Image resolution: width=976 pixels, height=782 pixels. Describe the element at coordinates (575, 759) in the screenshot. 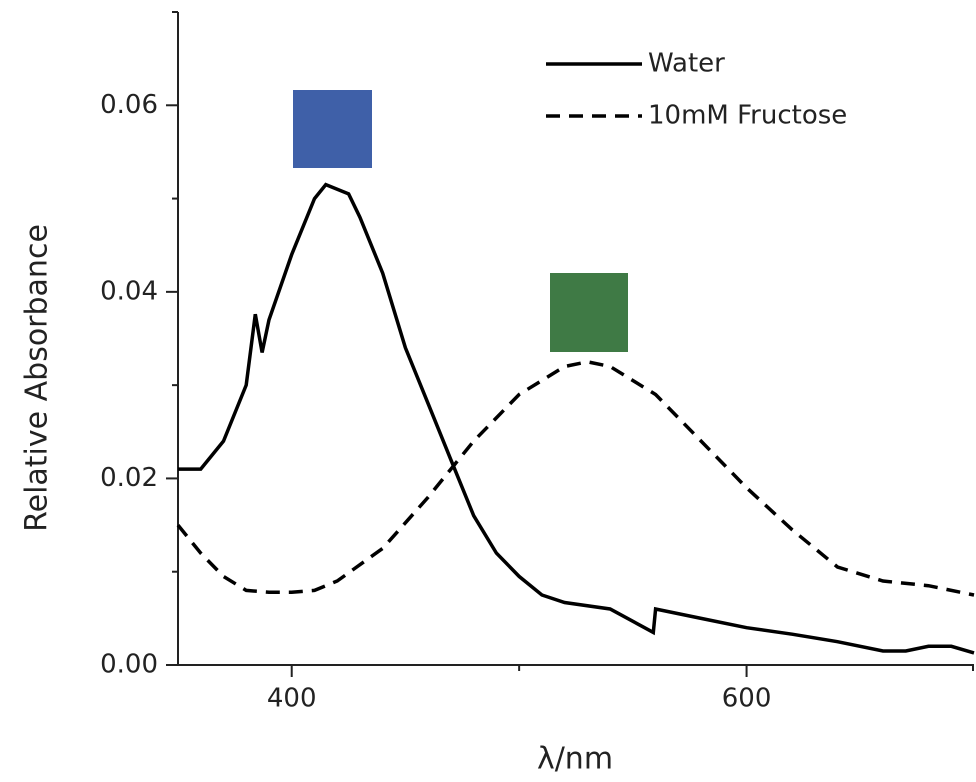

I see `x-axis-label: λ/nm` at that location.